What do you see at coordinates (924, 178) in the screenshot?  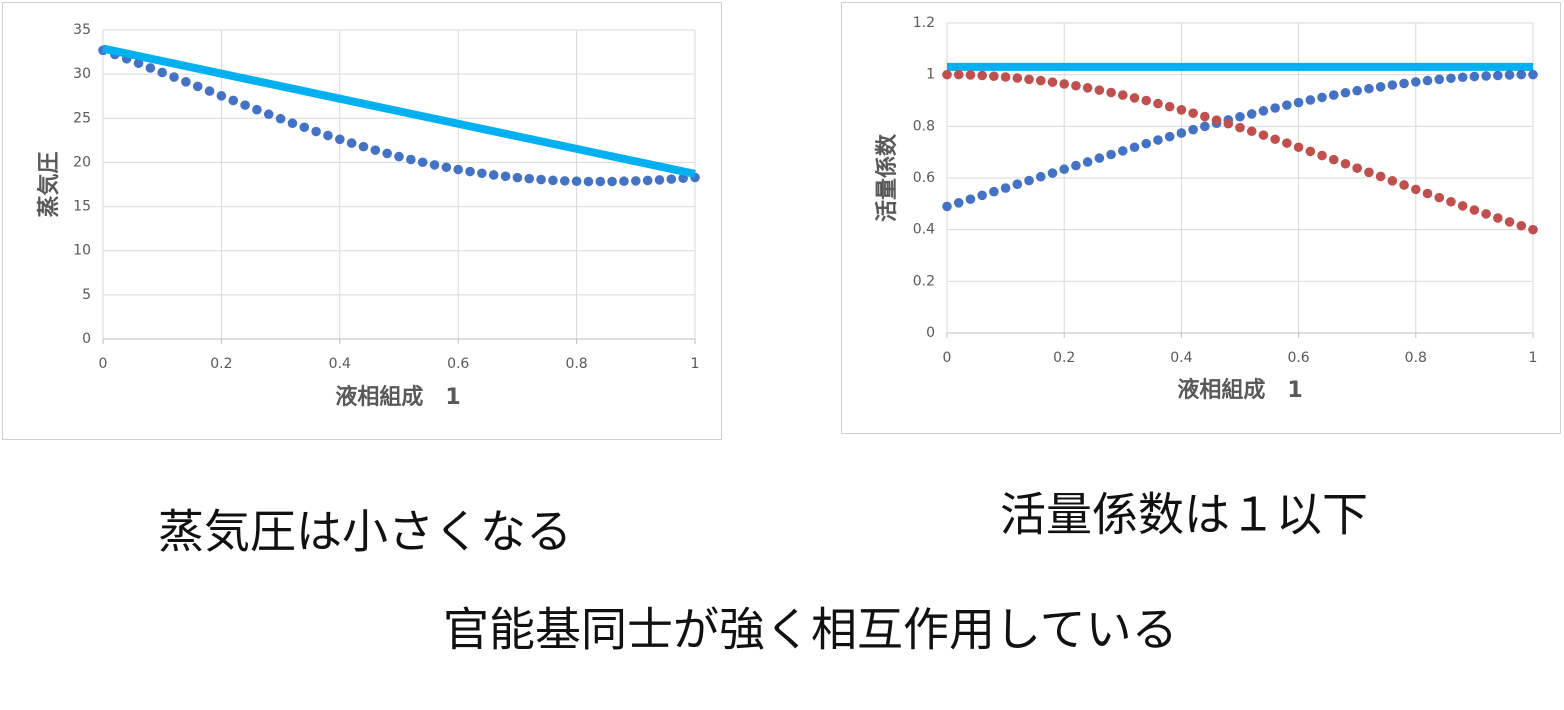 I see `y-tick-label: 0.6` at bounding box center [924, 178].